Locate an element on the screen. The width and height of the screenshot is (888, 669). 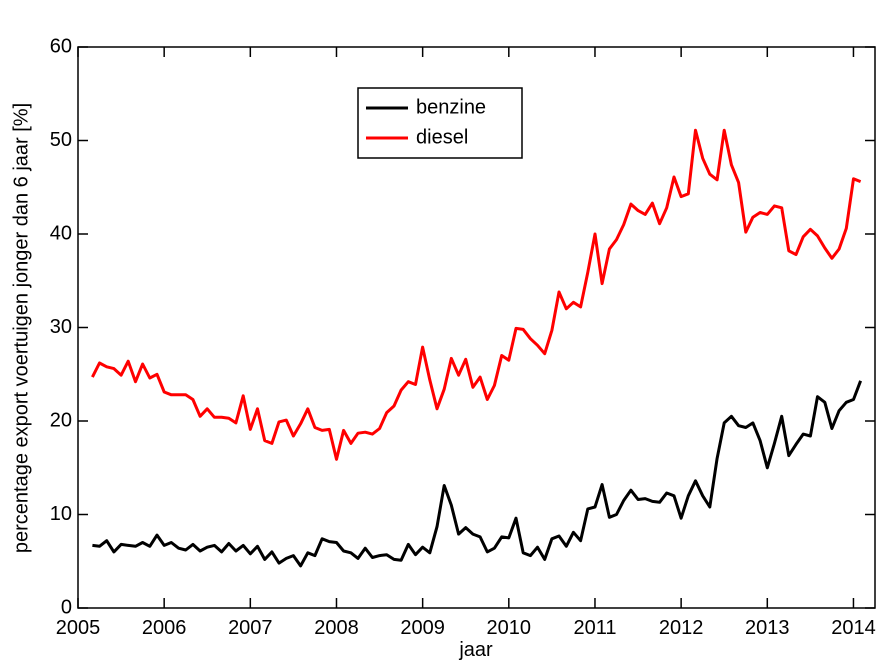
x-axis-label: jaar is located at coordinates (475, 650).